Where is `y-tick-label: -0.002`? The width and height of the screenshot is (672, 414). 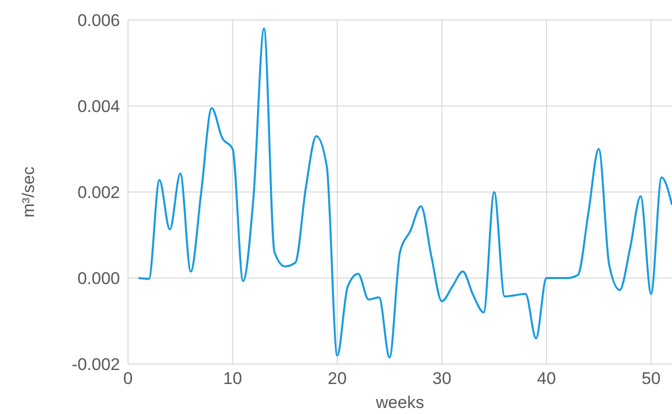 y-tick-label: -0.002 is located at coordinates (96, 364).